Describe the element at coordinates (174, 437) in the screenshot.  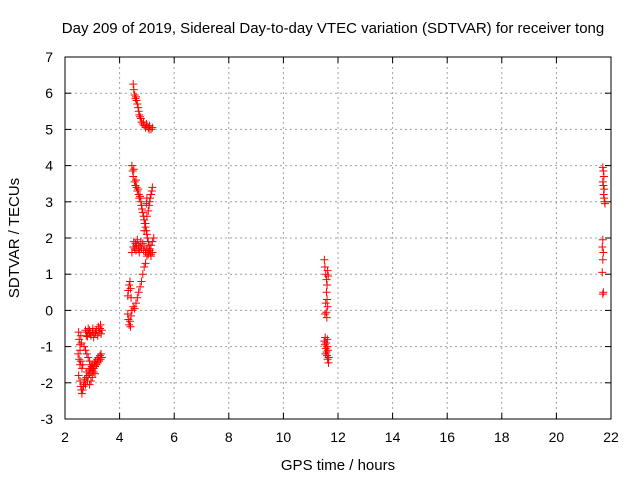
I see `x-tick-label: 6` at that location.